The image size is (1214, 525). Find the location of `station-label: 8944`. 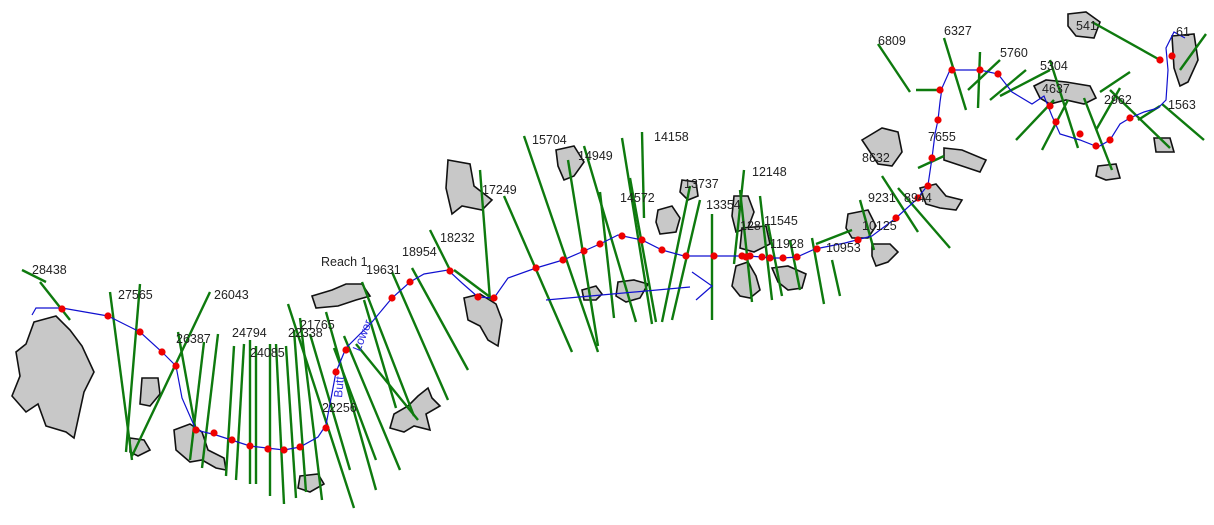

station-label: 8944 is located at coordinates (918, 198).